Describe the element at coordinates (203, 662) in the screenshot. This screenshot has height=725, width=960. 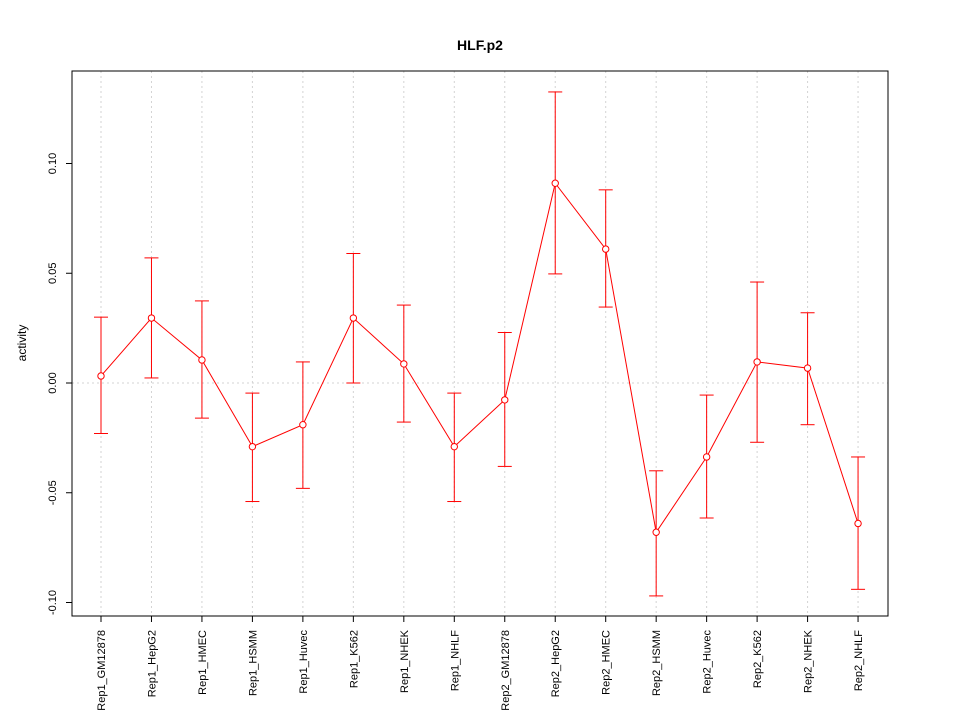
I see `x-tick-label: Rep1_HMEC` at that location.